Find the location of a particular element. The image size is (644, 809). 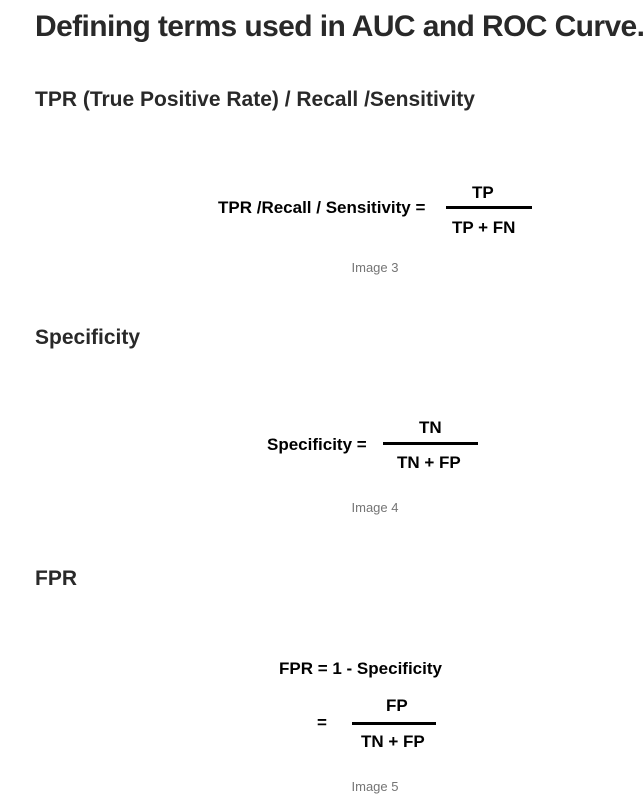

formula-numerator: TN is located at coordinates (430, 427).